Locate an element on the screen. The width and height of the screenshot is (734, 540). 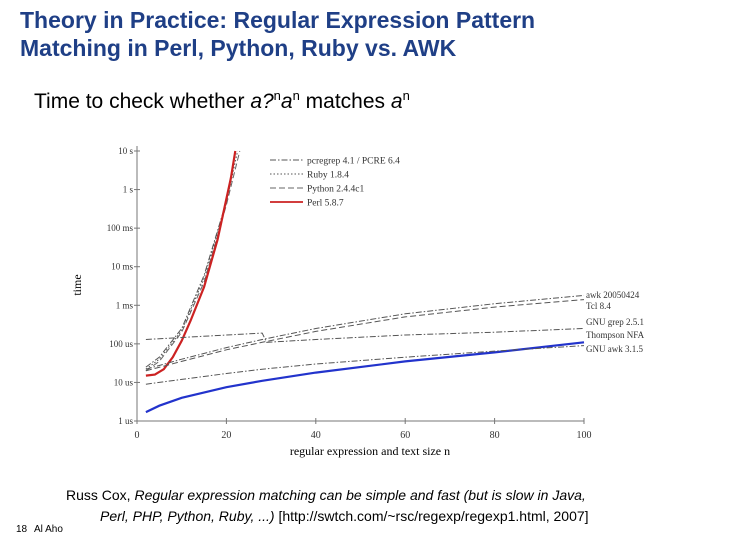
y-tick-label: 10 us is located at coordinates (124, 382).